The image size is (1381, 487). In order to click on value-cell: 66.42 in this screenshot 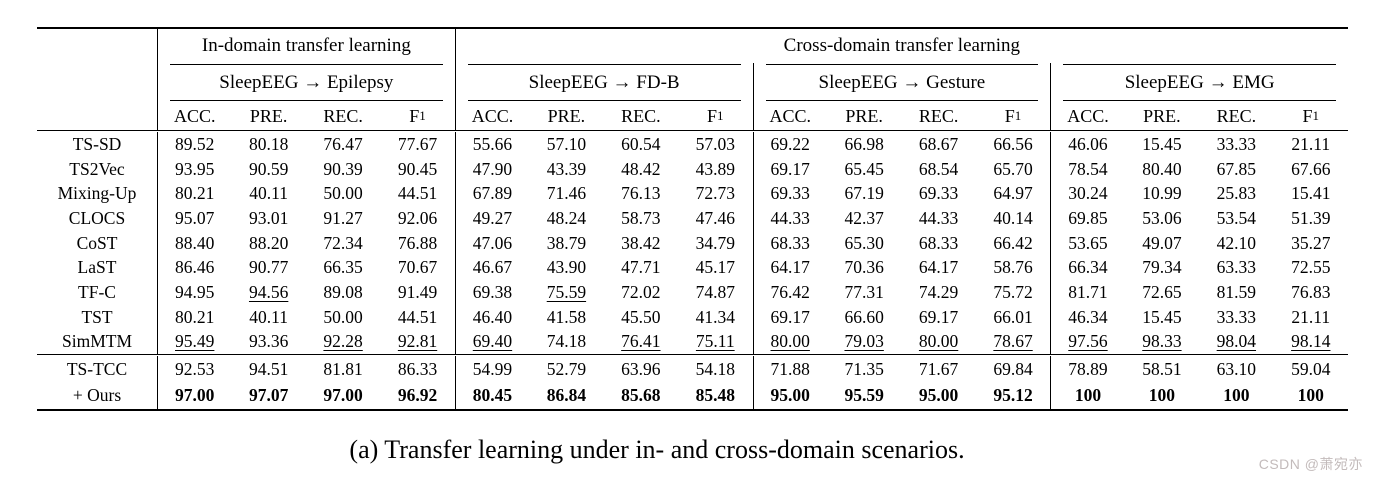, I will do `click(1013, 242)`.